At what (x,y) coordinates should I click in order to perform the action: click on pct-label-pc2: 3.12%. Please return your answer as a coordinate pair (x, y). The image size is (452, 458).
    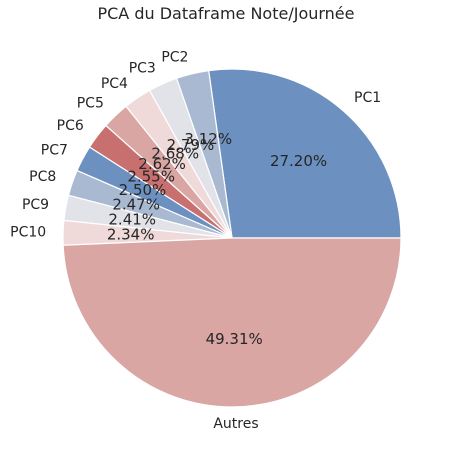
    Looking at the image, I should click on (208, 139).